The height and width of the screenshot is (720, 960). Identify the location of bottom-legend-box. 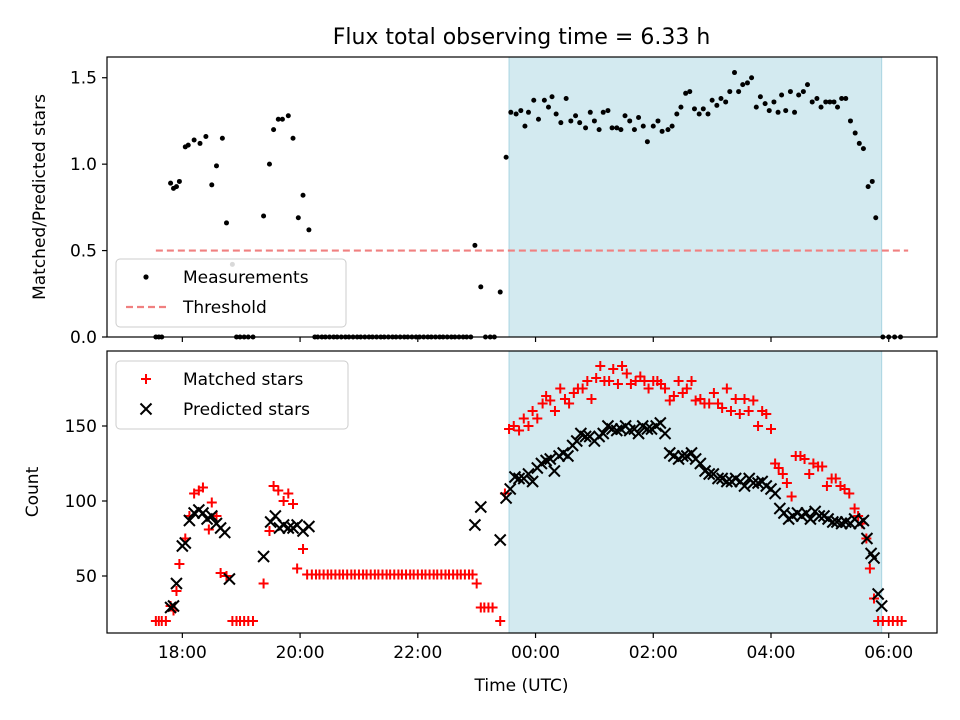
(232, 395).